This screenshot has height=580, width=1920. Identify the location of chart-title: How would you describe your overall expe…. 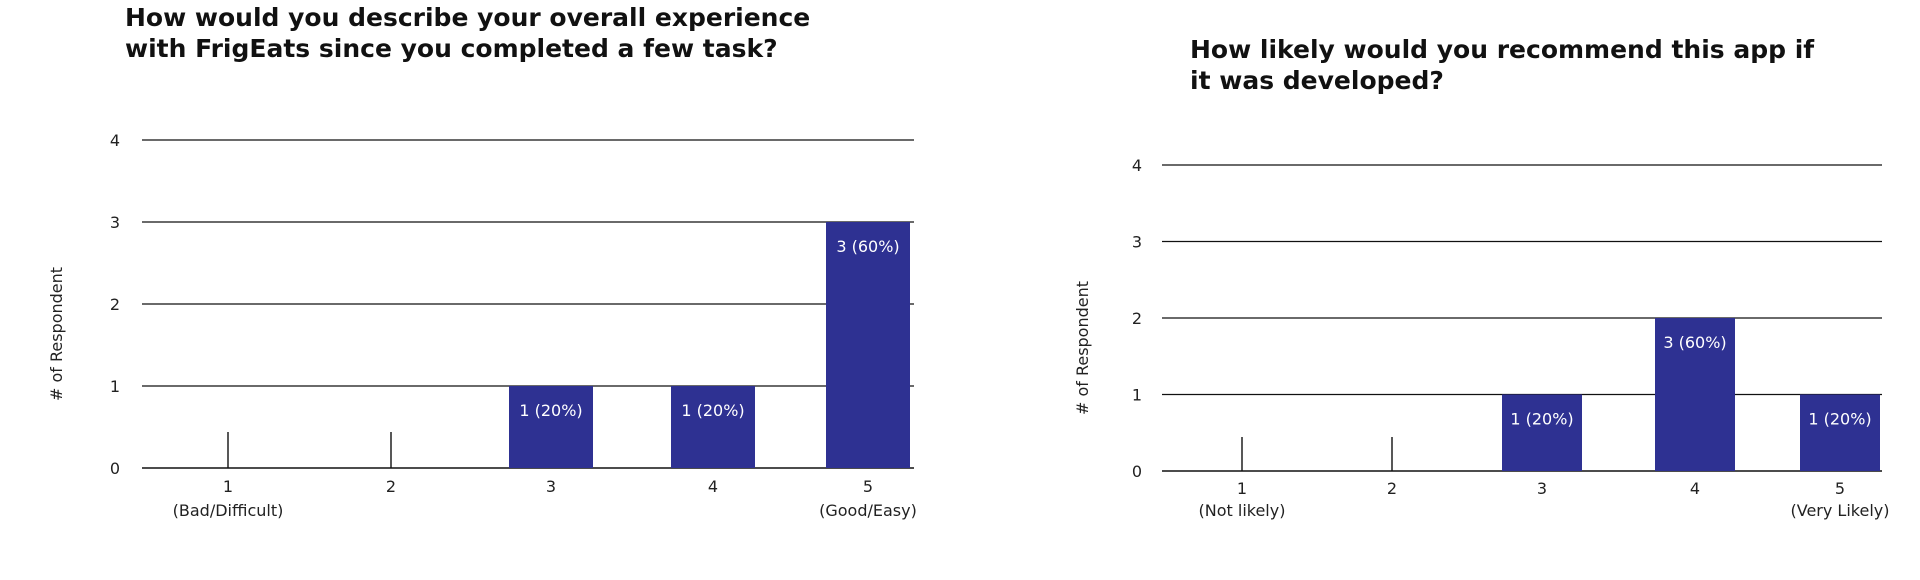
(468, 33).